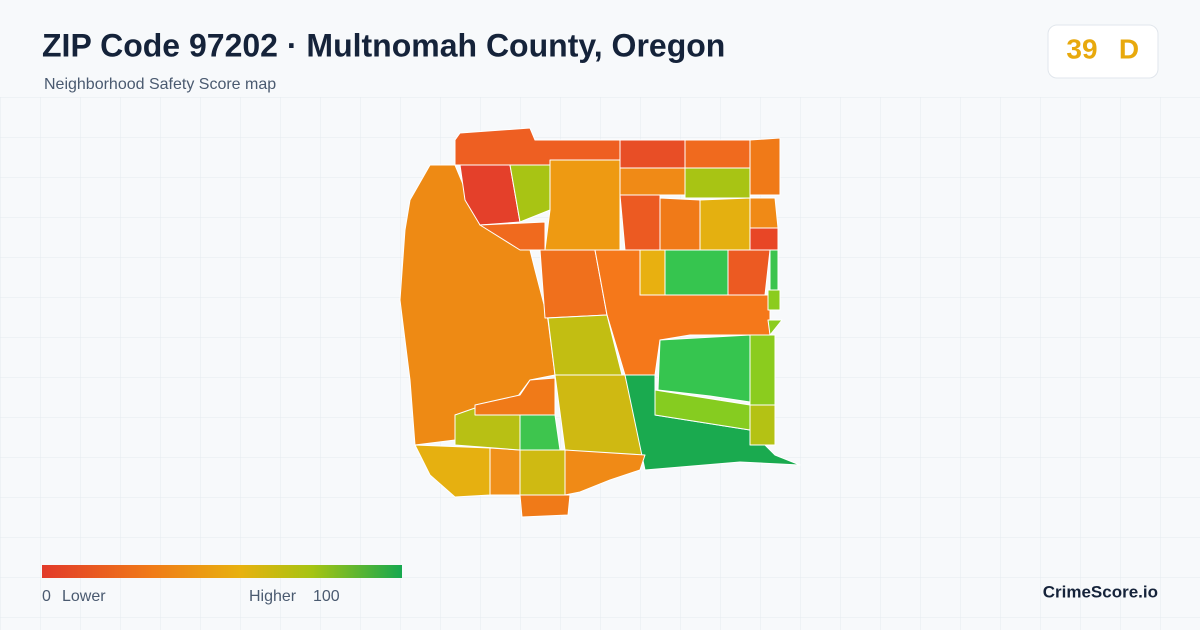  Describe the element at coordinates (1081, 48) in the screenshot. I see `score-value: 39` at that location.